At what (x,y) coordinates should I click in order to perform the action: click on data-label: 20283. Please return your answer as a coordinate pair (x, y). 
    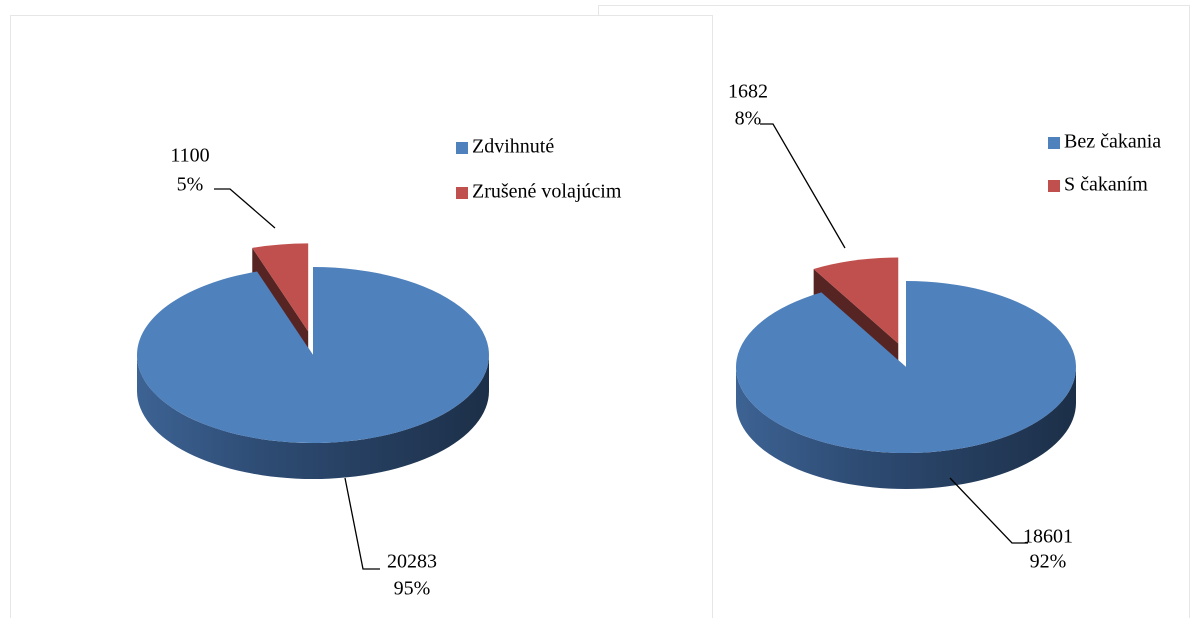
    Looking at the image, I should click on (412, 562).